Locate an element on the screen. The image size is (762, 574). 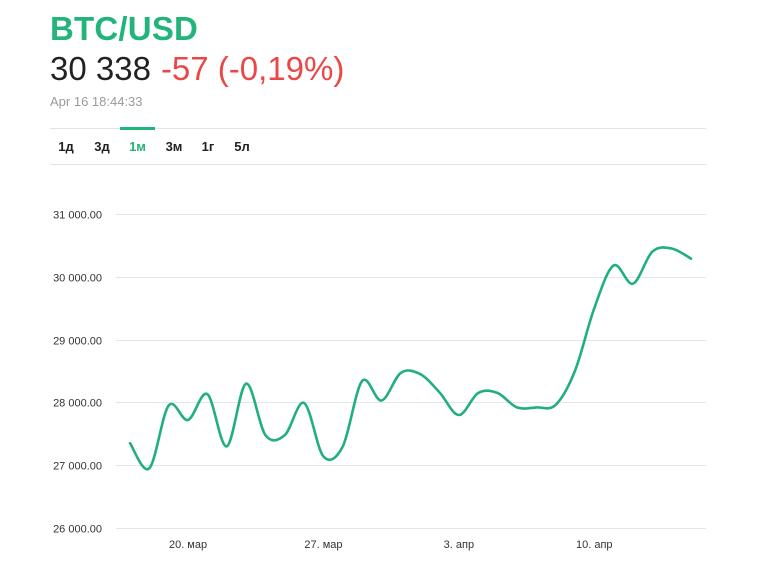
tab-3d: 3д is located at coordinates (102, 146).